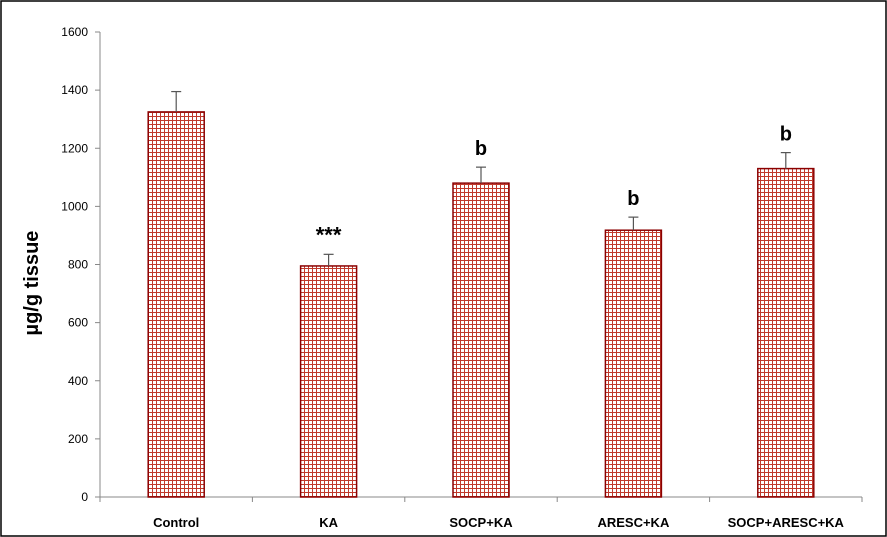 Image resolution: width=887 pixels, height=537 pixels. I want to click on x-tick-label: KA, so click(328, 522).